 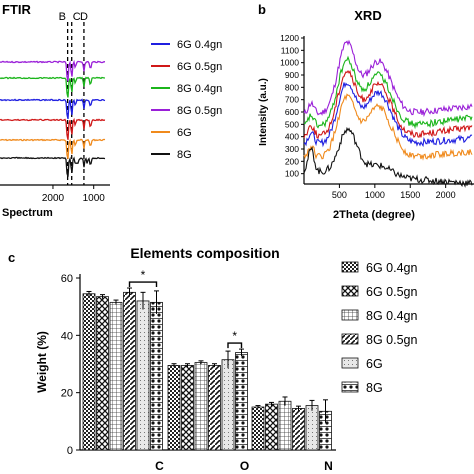 What do you see at coordinates (42, 362) in the screenshot?
I see `elements-y-label: Weight (%)` at bounding box center [42, 362].